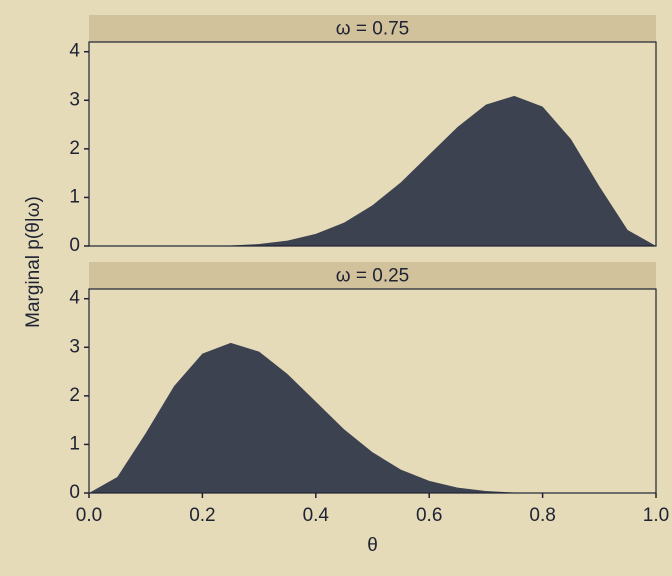  What do you see at coordinates (33, 262) in the screenshot?
I see `y-axis-label: Marginal p(θ|ω)` at bounding box center [33, 262].